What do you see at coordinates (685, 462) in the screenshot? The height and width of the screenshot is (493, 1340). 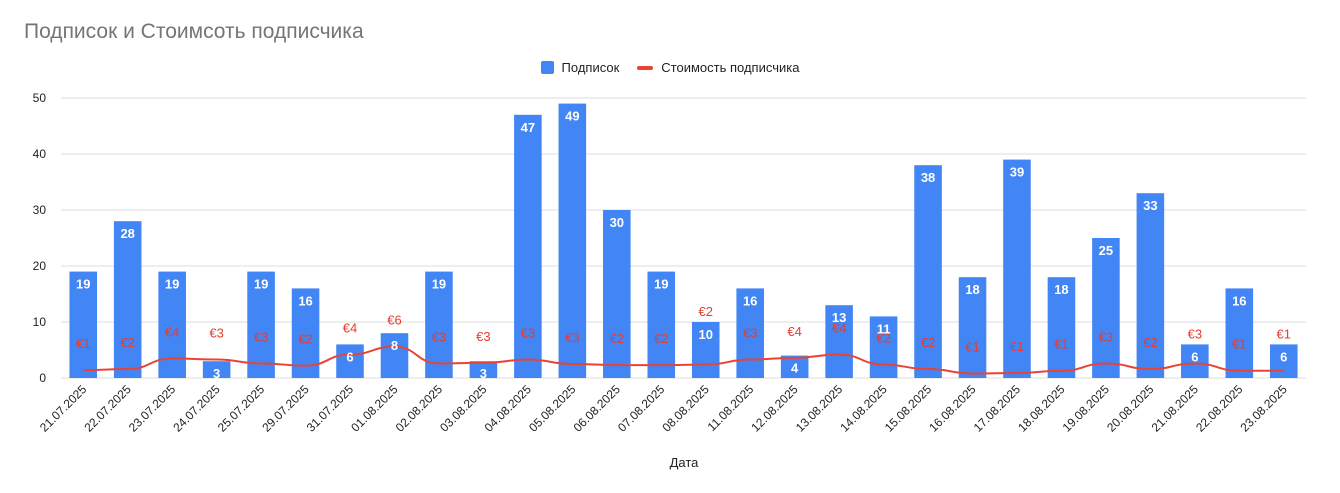 I see `x-axis-title: Дата` at bounding box center [685, 462].